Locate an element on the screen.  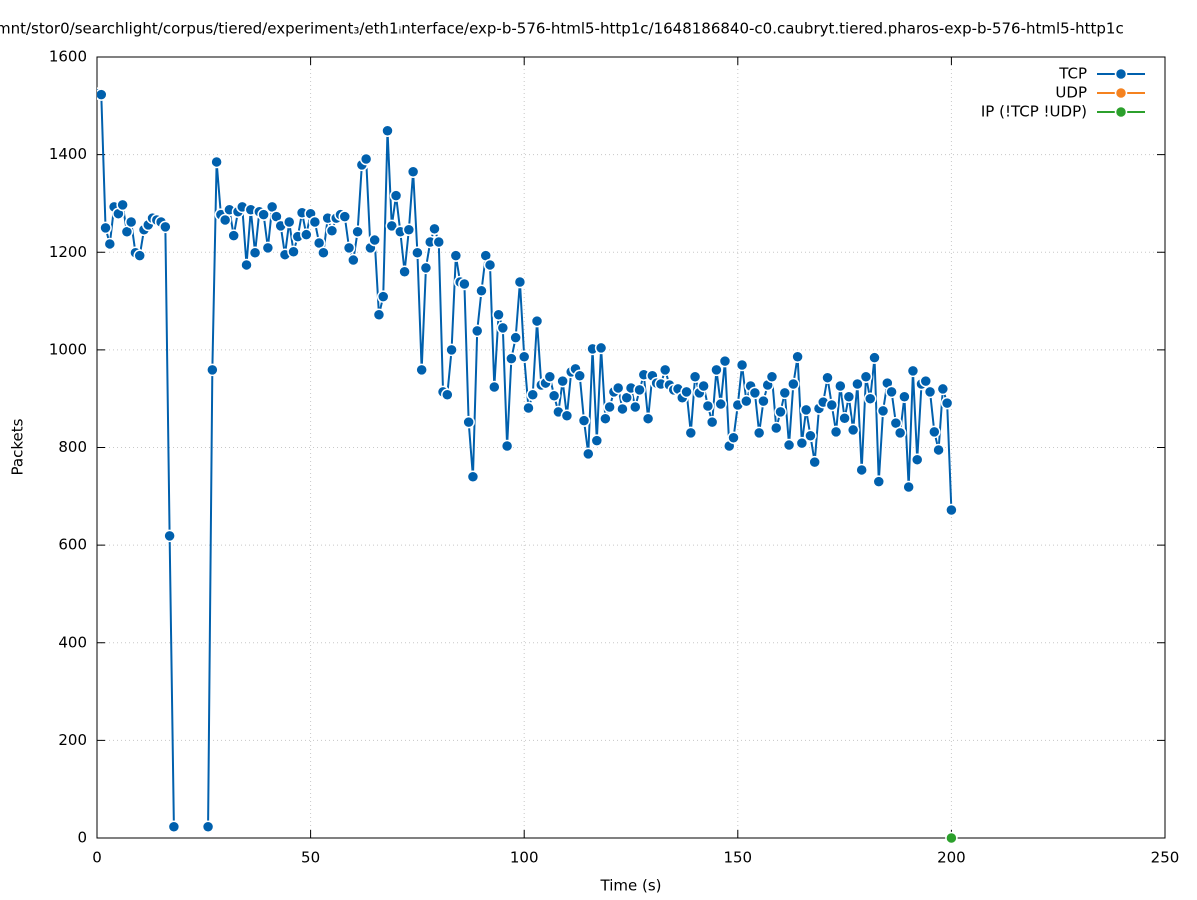
x-tick-label: 200 is located at coordinates (951, 858).